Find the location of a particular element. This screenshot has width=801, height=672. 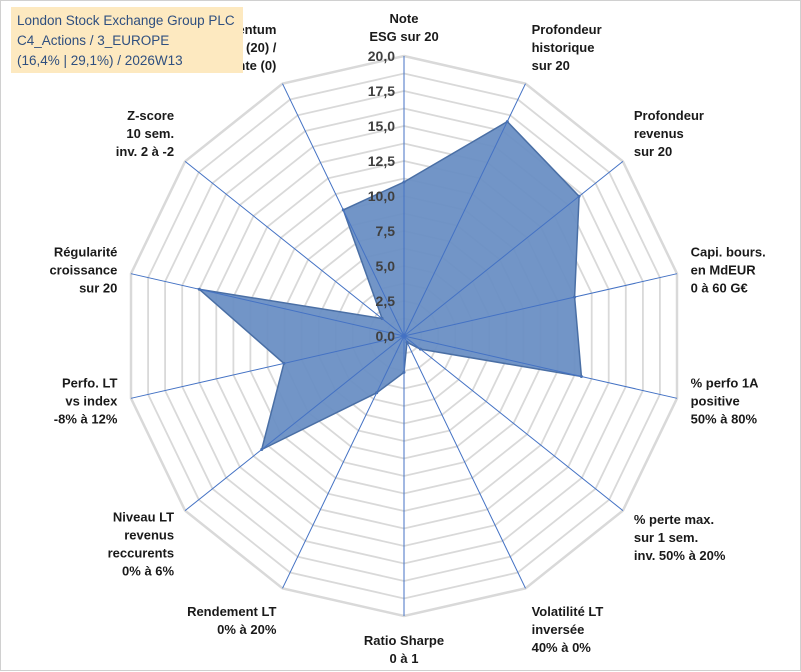

axis-label-line: Niveau LT is located at coordinates (143, 517).